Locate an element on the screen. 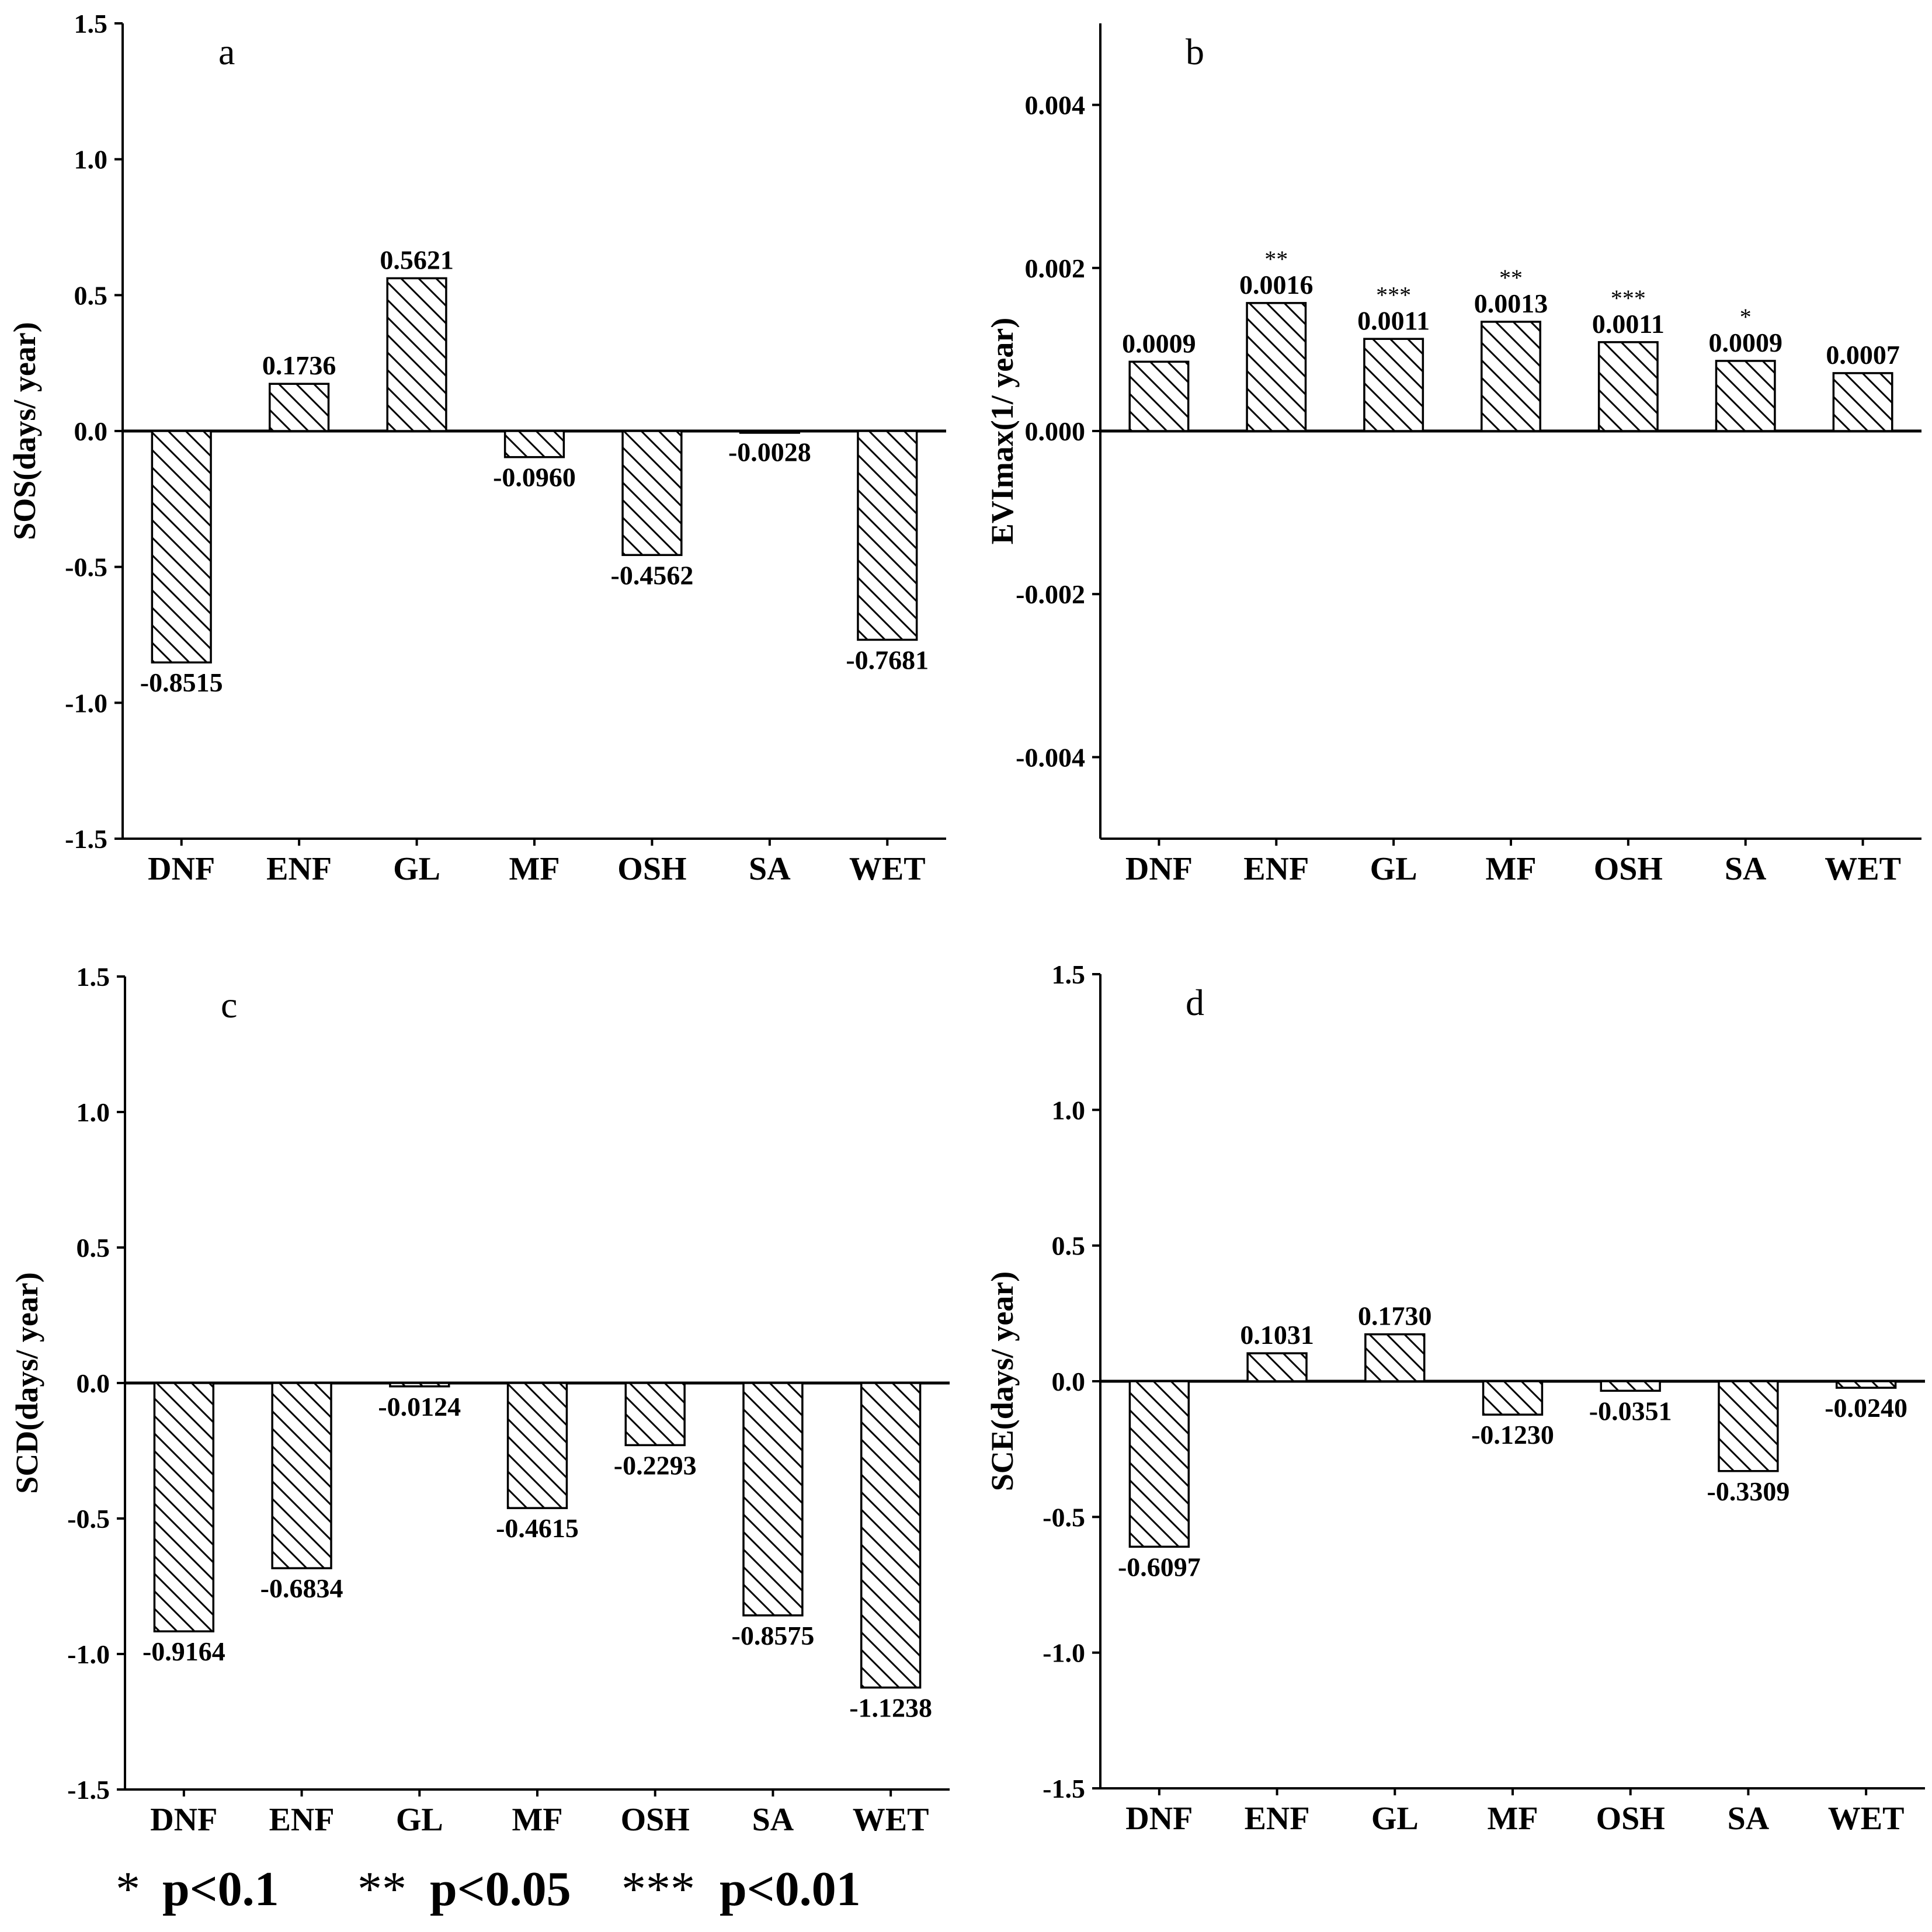 This screenshot has height=1932, width=1932. y-tick-label: -0.5 is located at coordinates (1064, 1517).